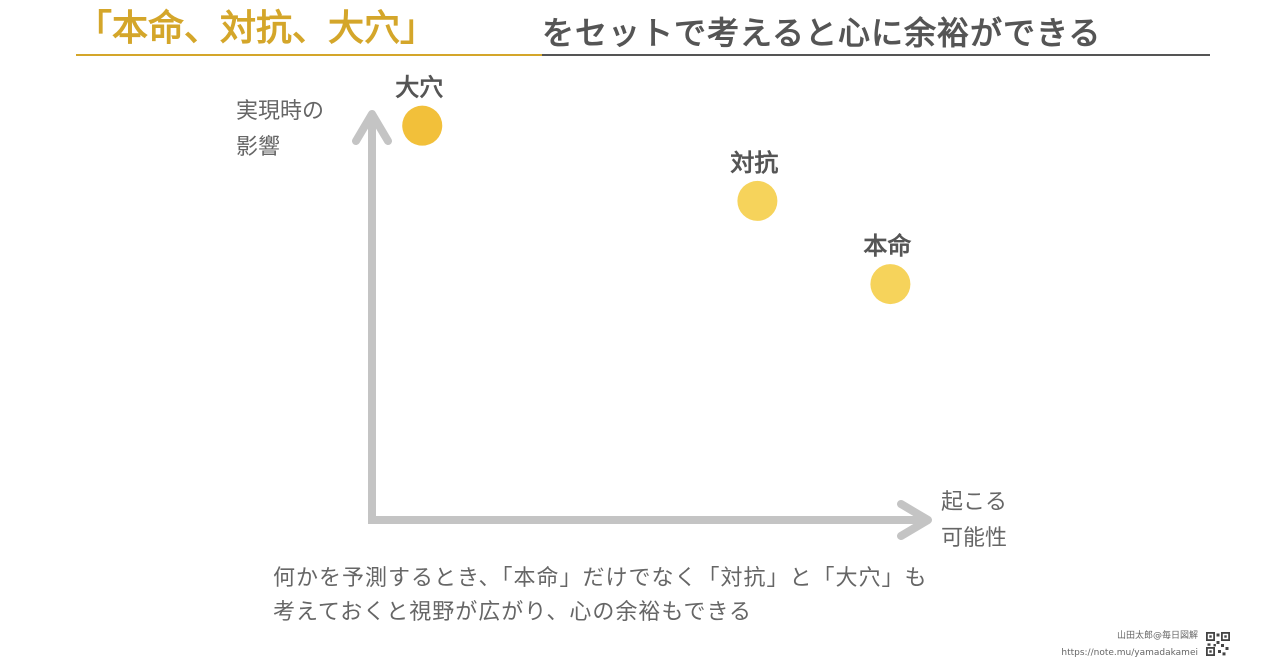 Image resolution: width=1280 pixels, height=670 pixels. I want to click on point-label: 大穴, so click(419, 88).